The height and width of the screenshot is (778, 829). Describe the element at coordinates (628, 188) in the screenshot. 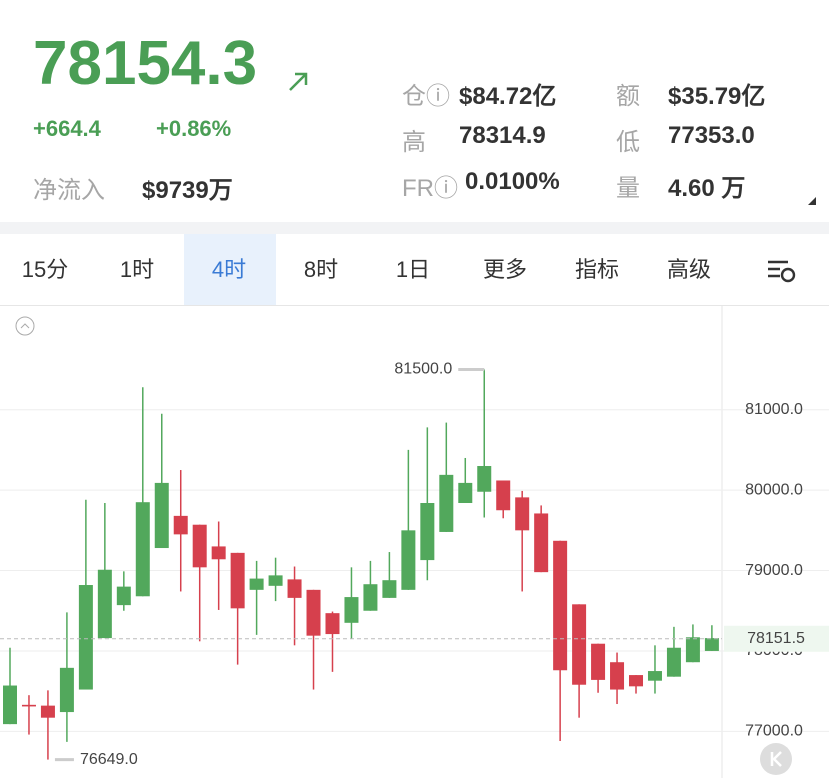

I see `stat-label: 量` at that location.